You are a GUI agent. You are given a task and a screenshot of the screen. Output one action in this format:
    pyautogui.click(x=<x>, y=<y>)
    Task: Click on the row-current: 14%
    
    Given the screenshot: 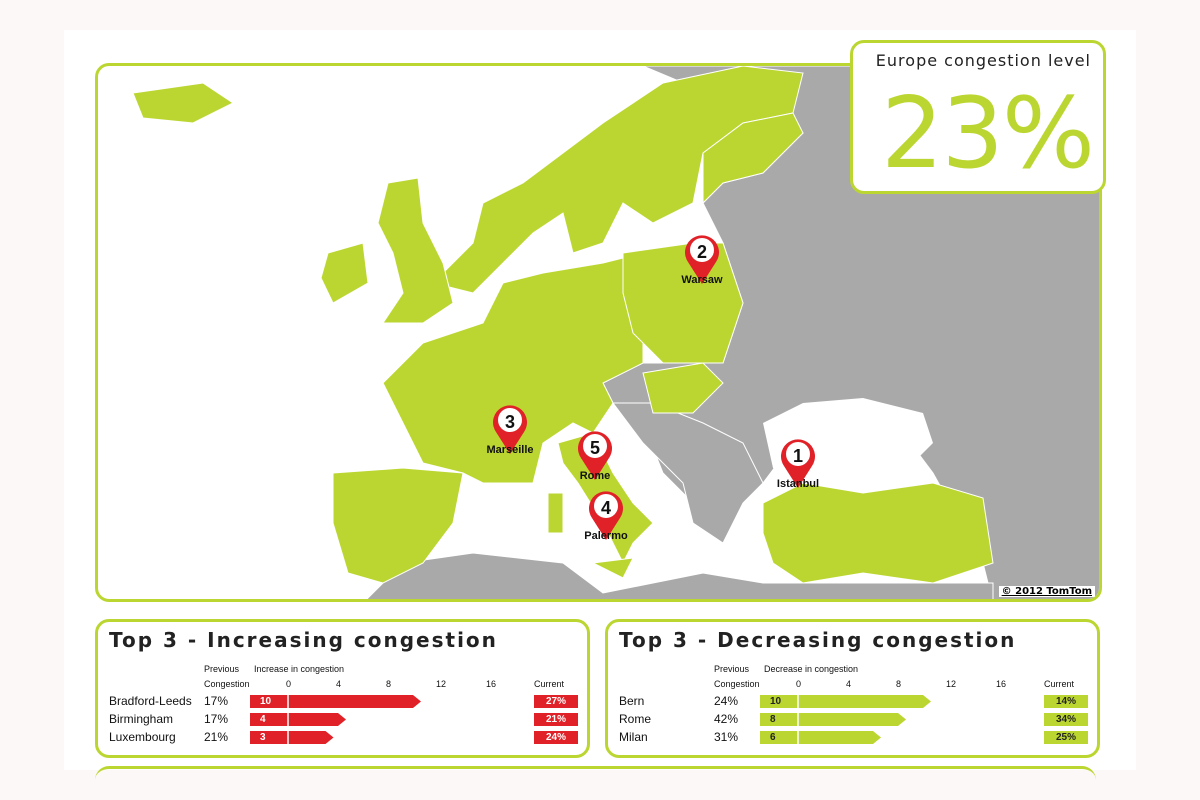 What is the action you would take?
    pyautogui.click(x=1066, y=701)
    